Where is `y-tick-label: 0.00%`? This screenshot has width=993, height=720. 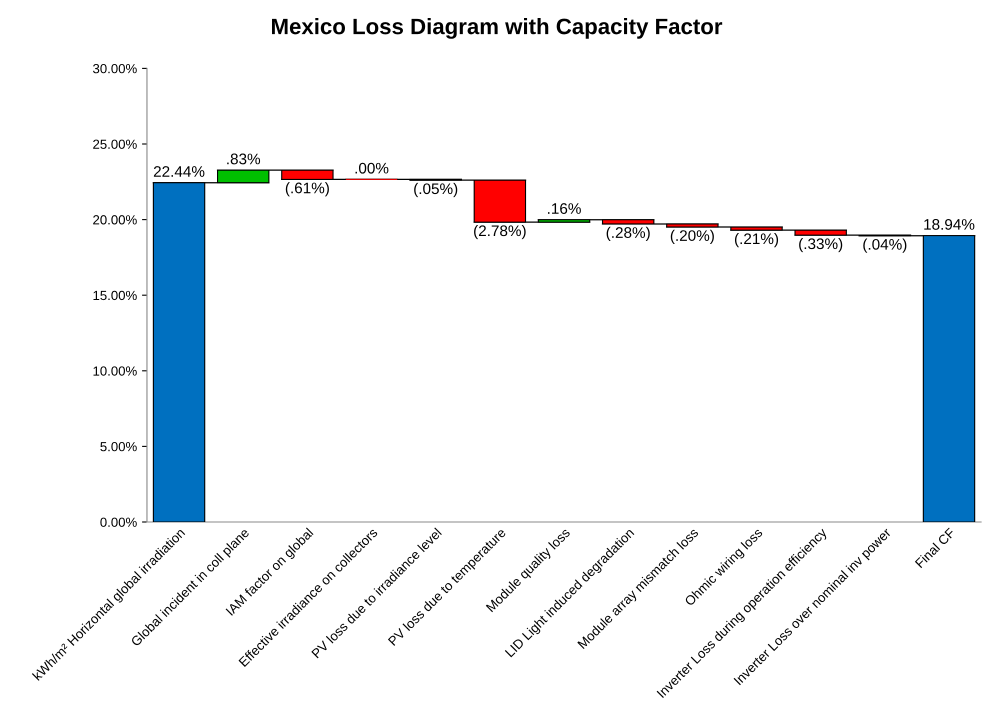
y-tick-label: 0.00% is located at coordinates (118, 522).